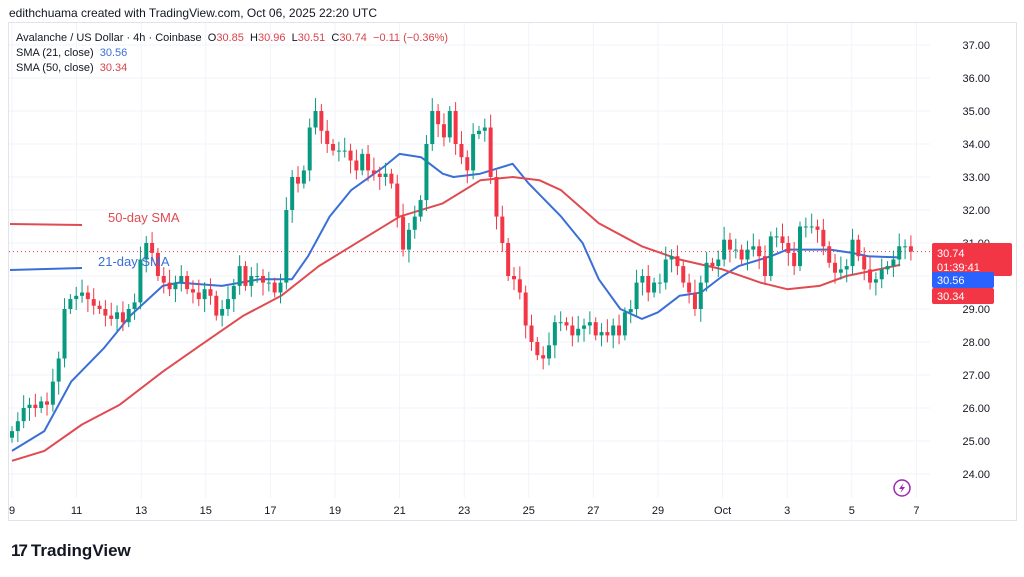 The image size is (1024, 577). Describe the element at coordinates (464, 511) in the screenshot. I see `x-tick-label: 23` at that location.